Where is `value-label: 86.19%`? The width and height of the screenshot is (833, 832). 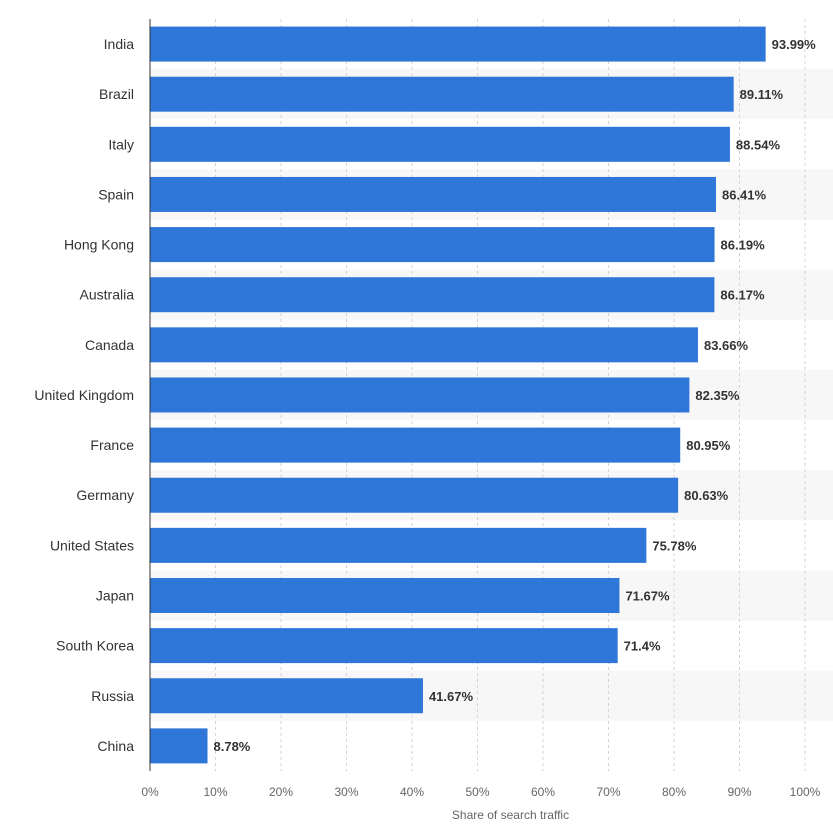
value-label: 86.19% is located at coordinates (743, 245).